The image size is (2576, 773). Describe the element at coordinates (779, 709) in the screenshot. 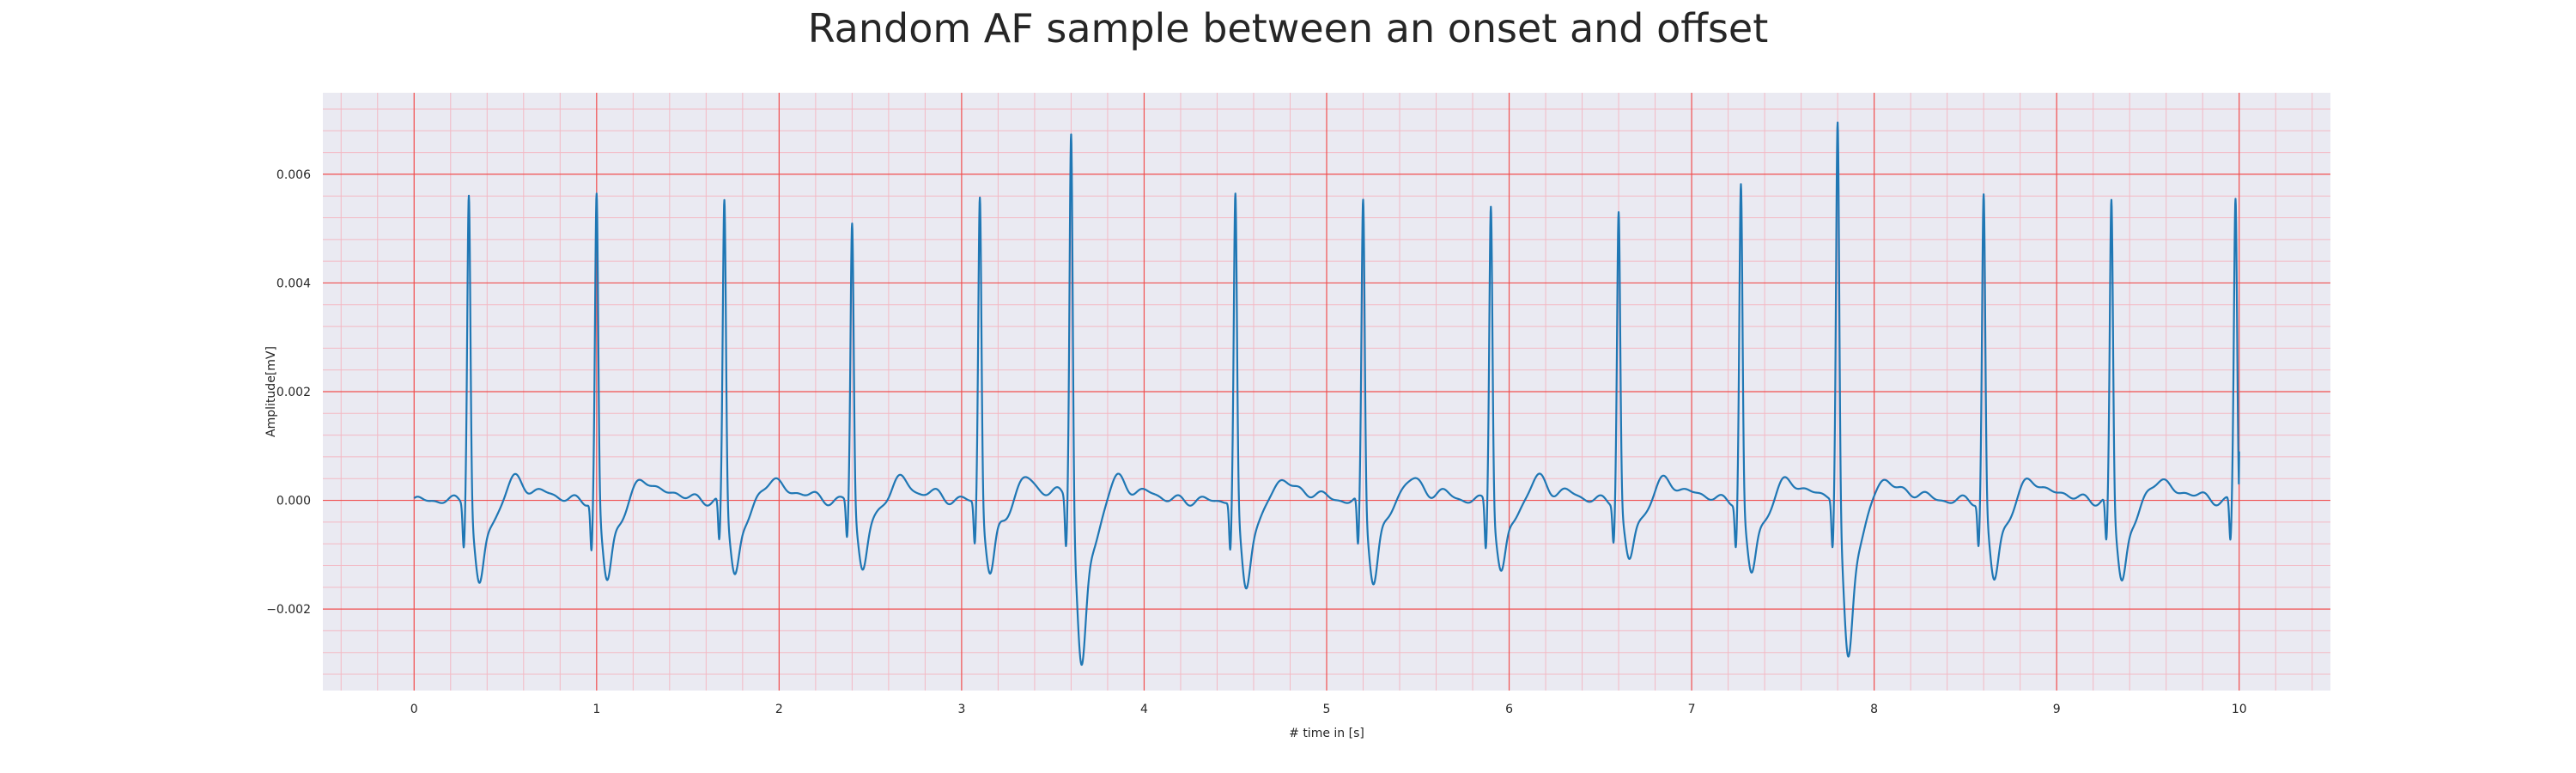

I see `x-tick-label: 2` at that location.